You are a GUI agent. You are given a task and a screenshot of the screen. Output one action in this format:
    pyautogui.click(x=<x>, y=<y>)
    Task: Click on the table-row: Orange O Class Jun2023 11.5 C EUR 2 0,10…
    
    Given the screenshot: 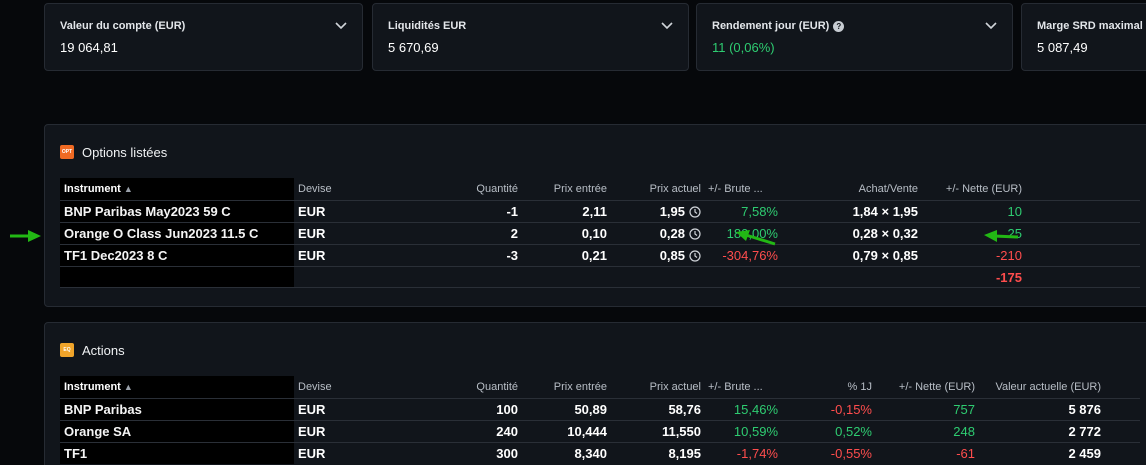 What is the action you would take?
    pyautogui.click(x=600, y=233)
    